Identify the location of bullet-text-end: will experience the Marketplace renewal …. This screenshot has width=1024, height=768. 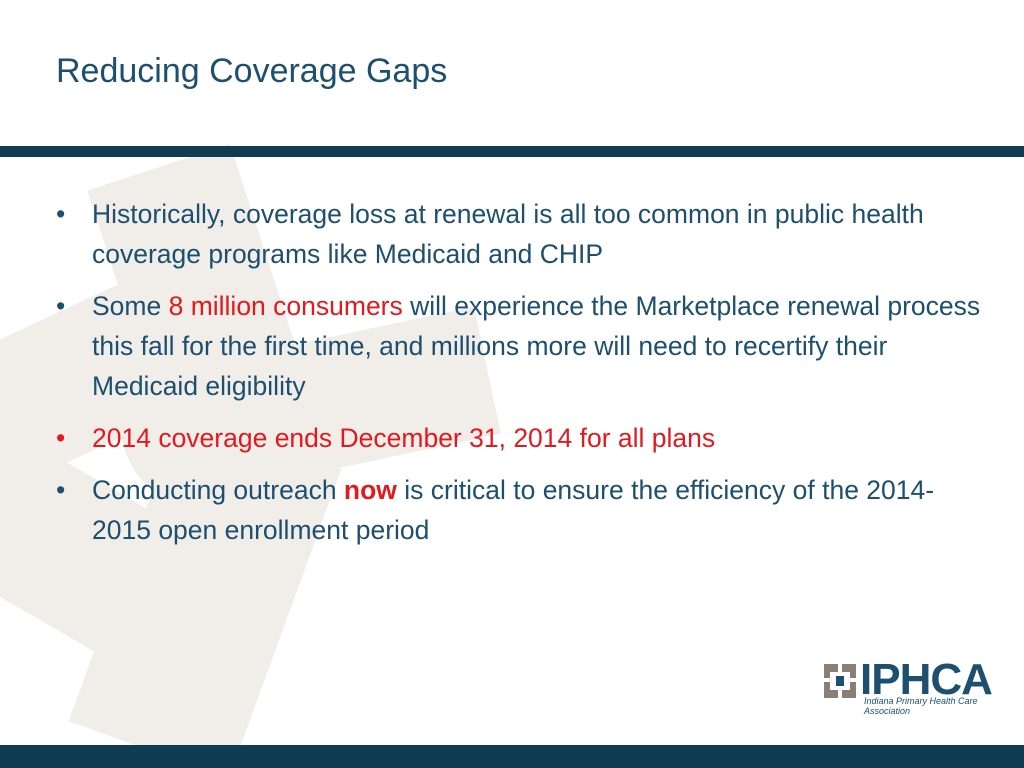
(536, 346).